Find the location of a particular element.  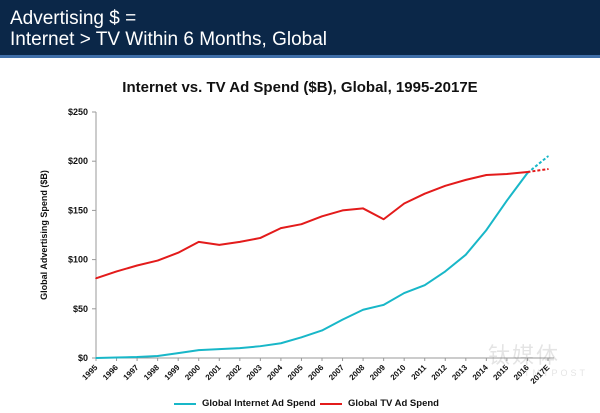

header-title-line1: Advertising $ = is located at coordinates (73, 18).